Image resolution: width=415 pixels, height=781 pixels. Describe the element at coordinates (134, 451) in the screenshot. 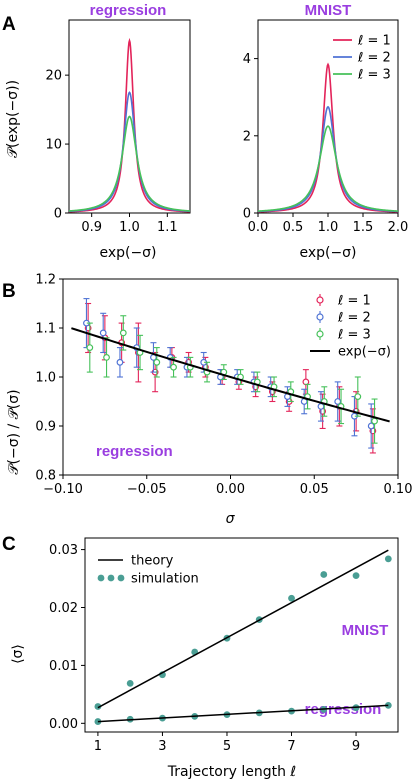

I see `panel-b-annotation: regression` at that location.